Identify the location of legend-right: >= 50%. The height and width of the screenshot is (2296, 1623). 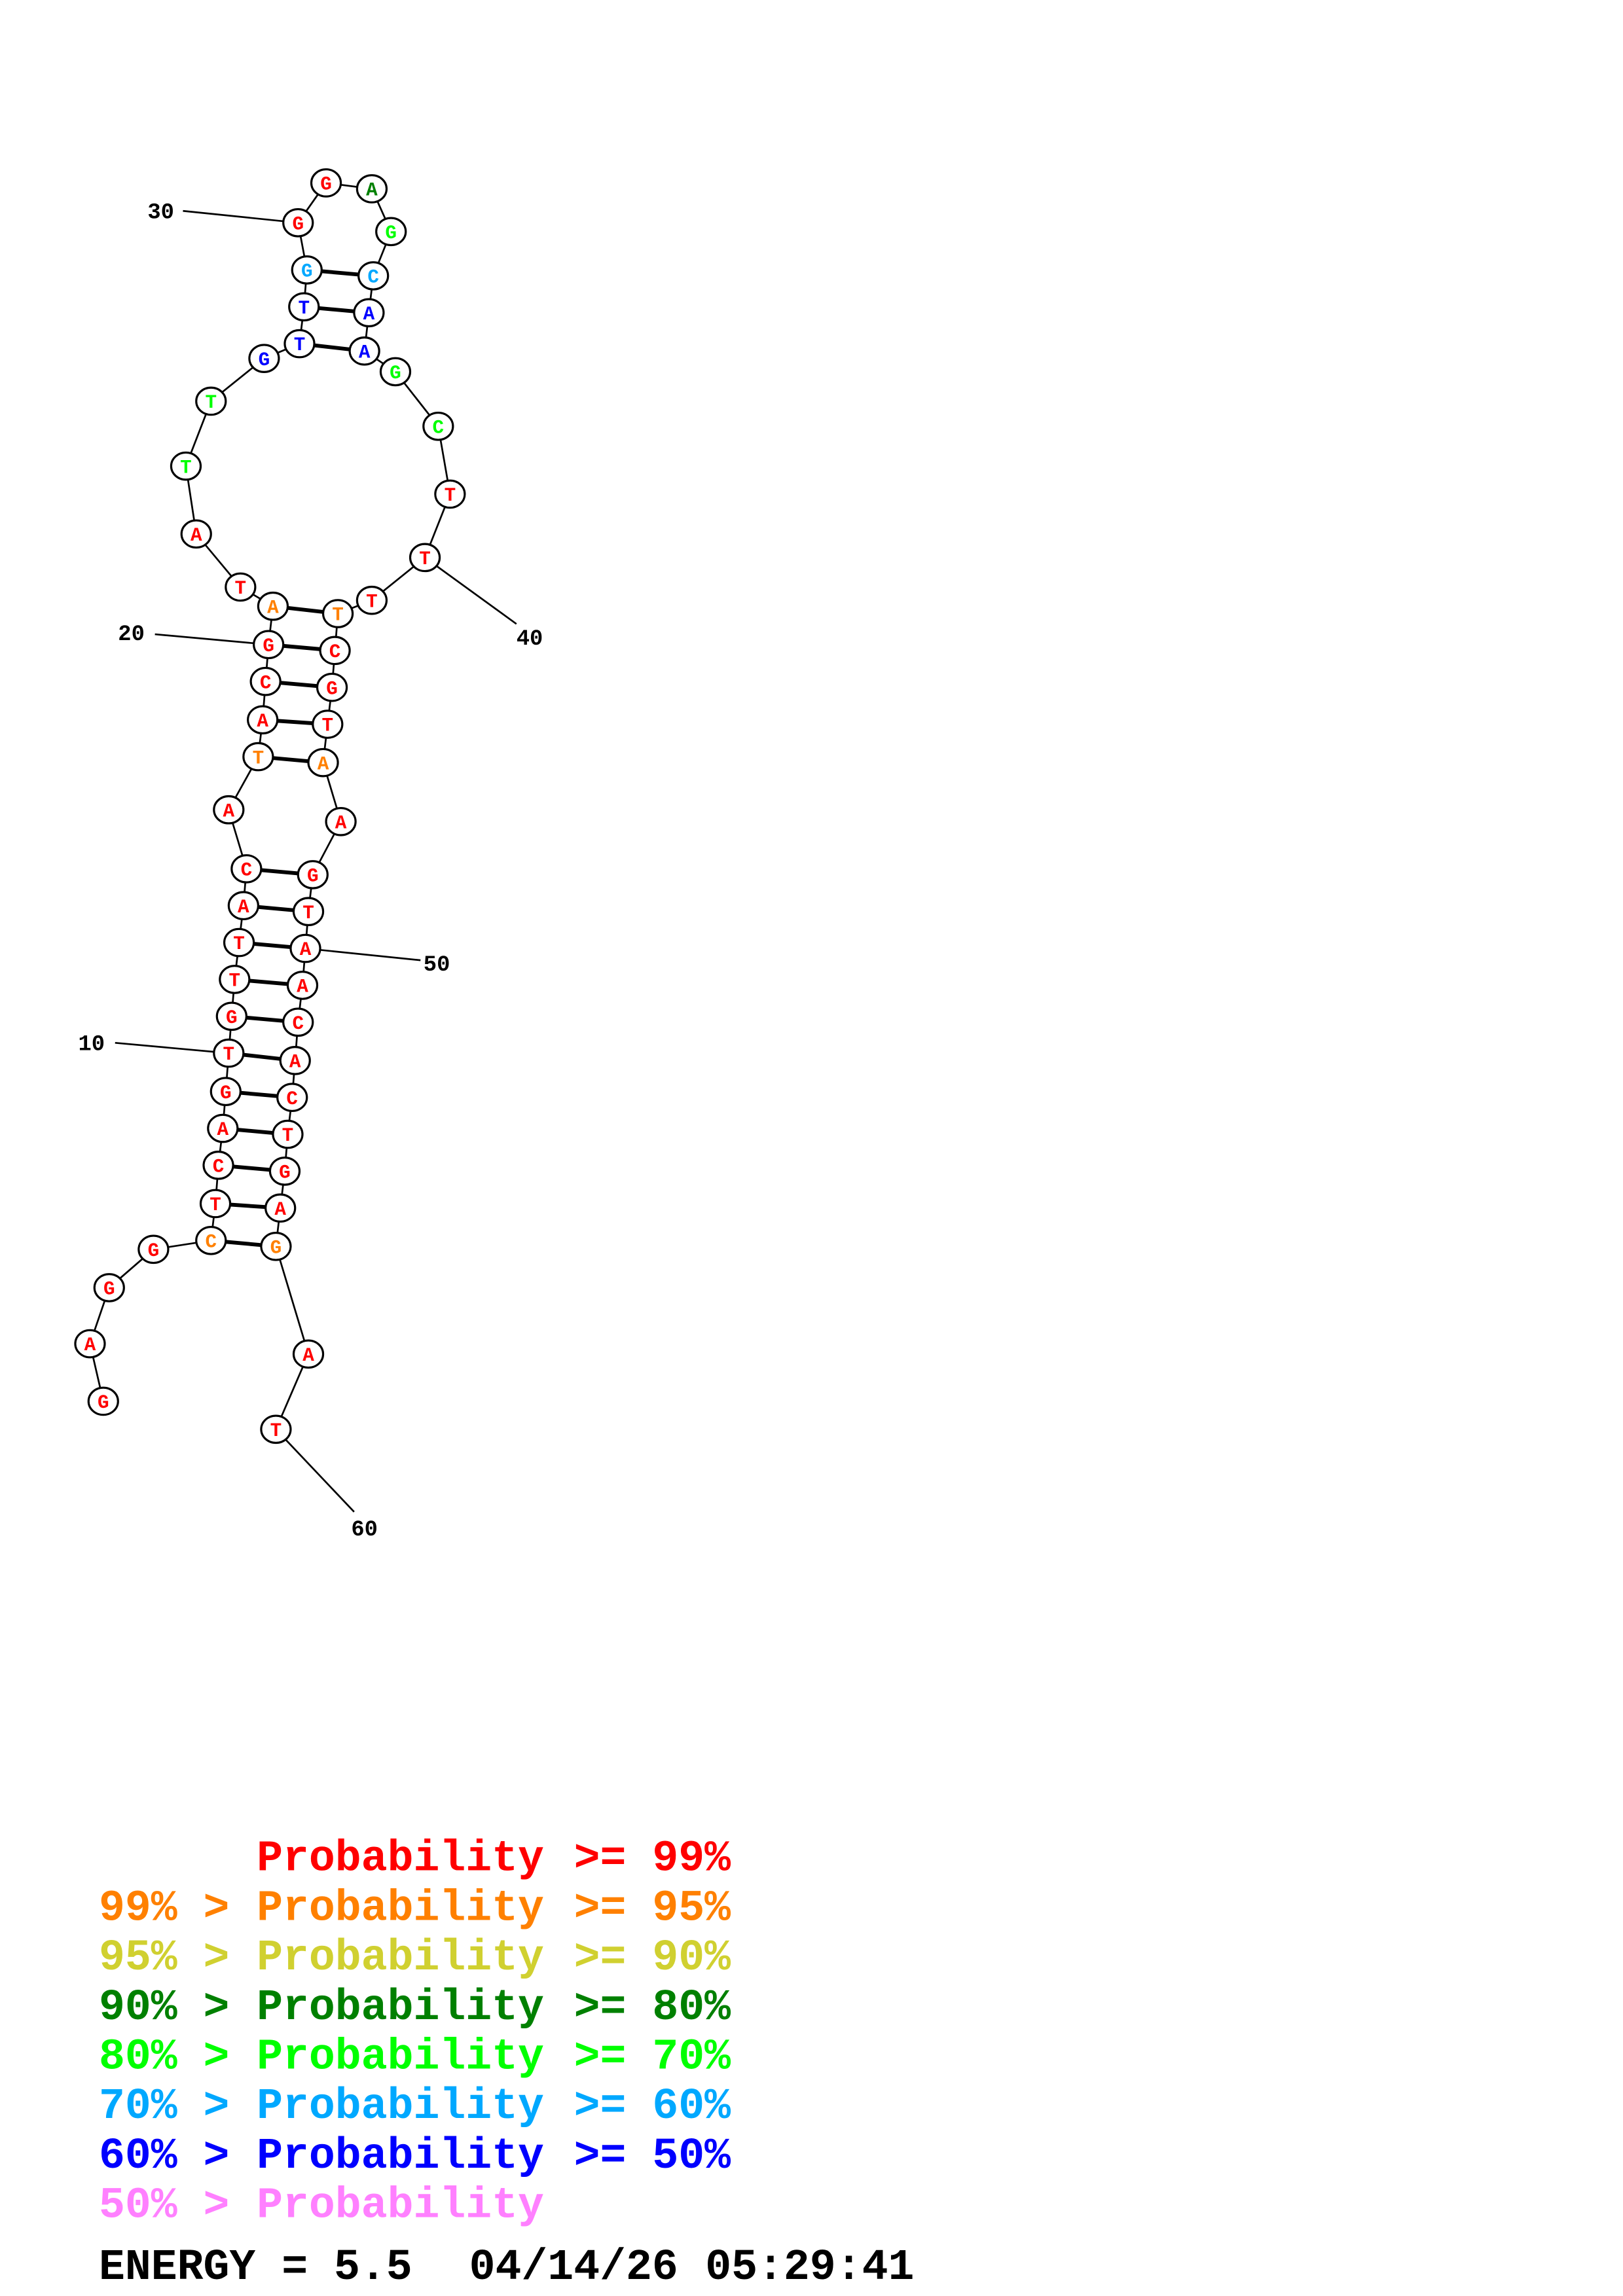
(652, 2156).